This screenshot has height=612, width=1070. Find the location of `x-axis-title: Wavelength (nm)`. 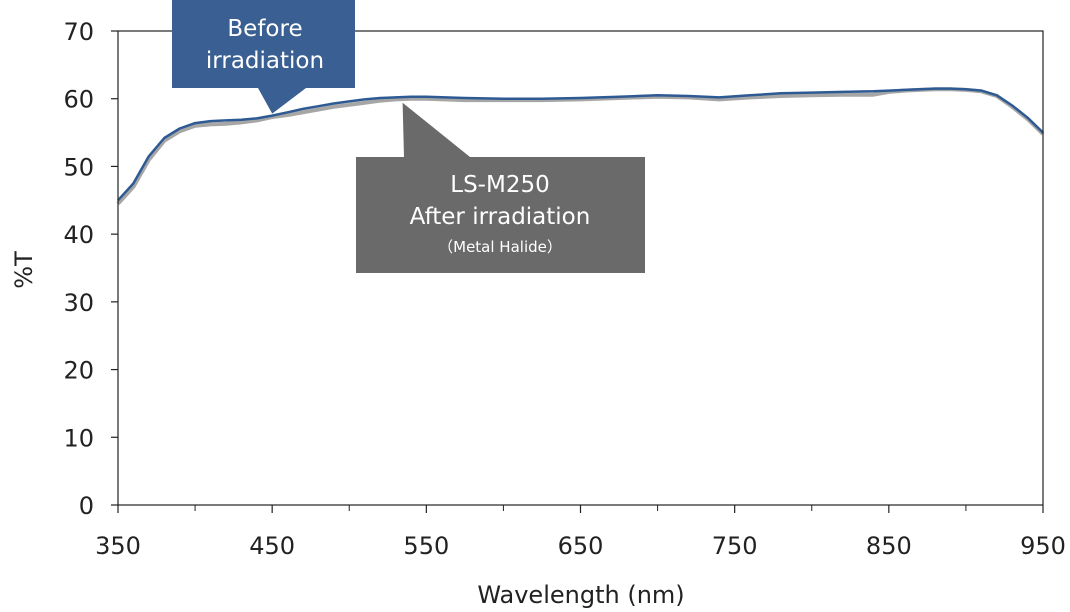

x-axis-title: Wavelength (nm) is located at coordinates (580, 595).